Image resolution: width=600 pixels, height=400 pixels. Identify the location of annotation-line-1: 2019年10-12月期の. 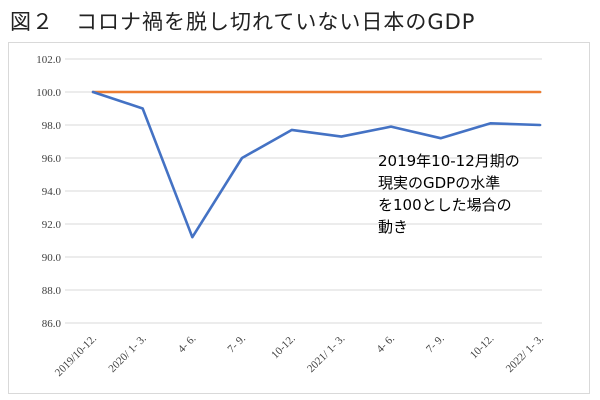
(449, 161).